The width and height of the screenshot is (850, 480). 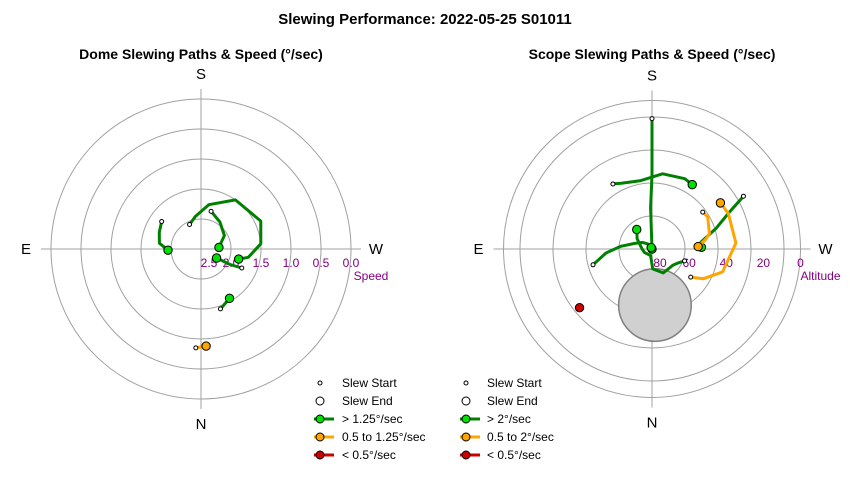 I want to click on moon-disc, so click(x=654, y=305).